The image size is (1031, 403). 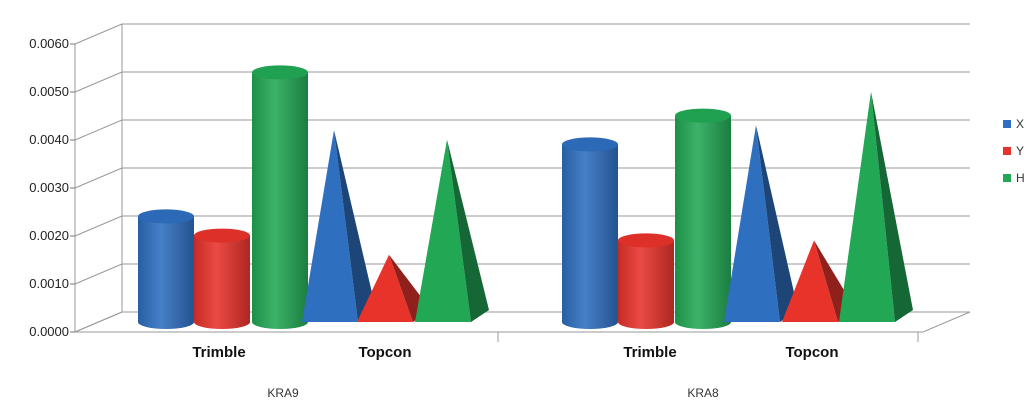 I want to click on x-axis-labels: Trimble Topcon KRA9 Trimble Topcon KRA8, so click(x=515, y=372).